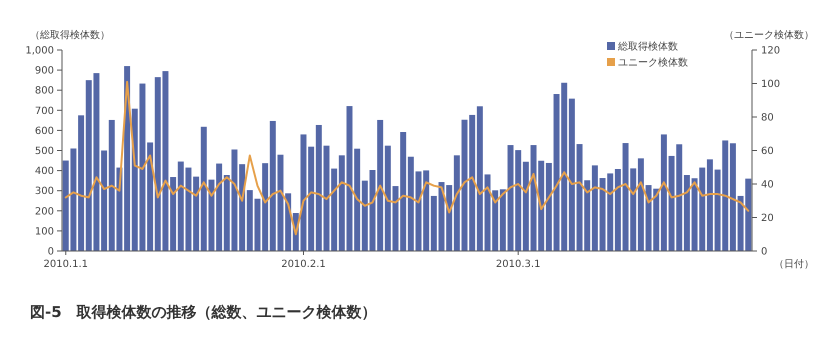  What do you see at coordinates (767, 218) in the screenshot?
I see `y2-tick-label: 20` at bounding box center [767, 218].